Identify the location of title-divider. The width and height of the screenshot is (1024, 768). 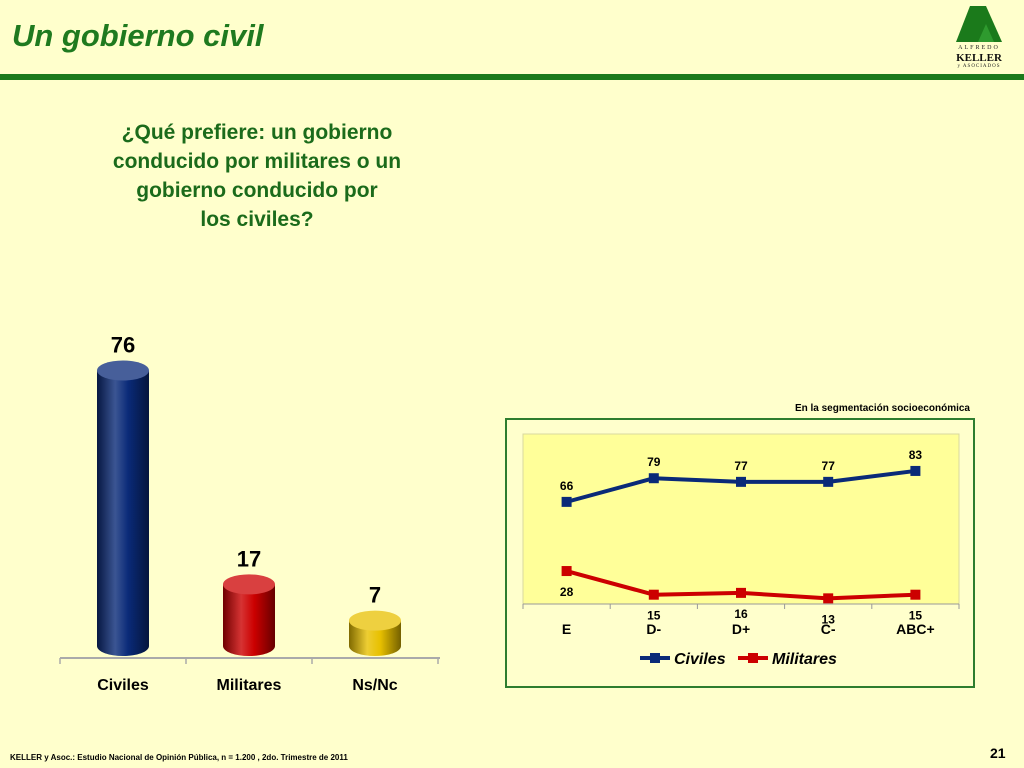
(512, 77).